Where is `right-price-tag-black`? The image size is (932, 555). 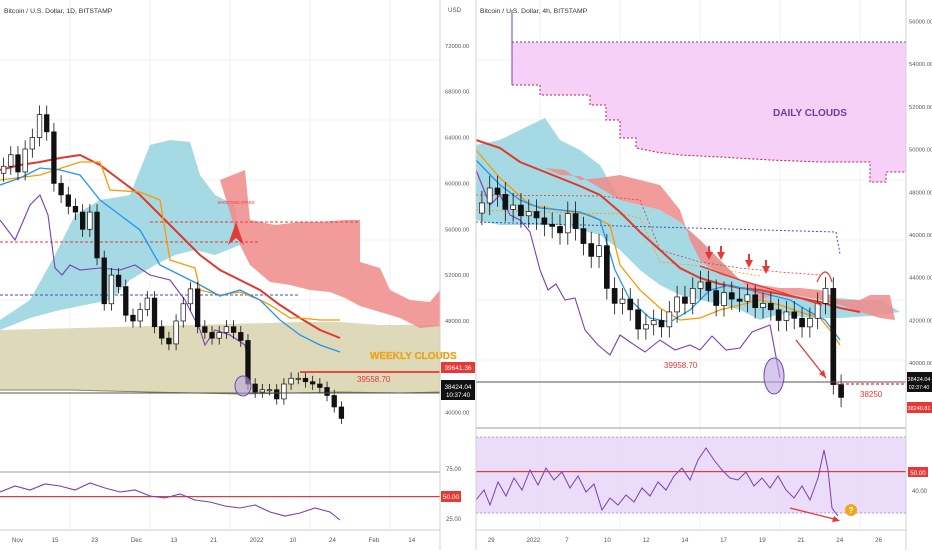 right-price-tag-black is located at coordinates (919, 382).